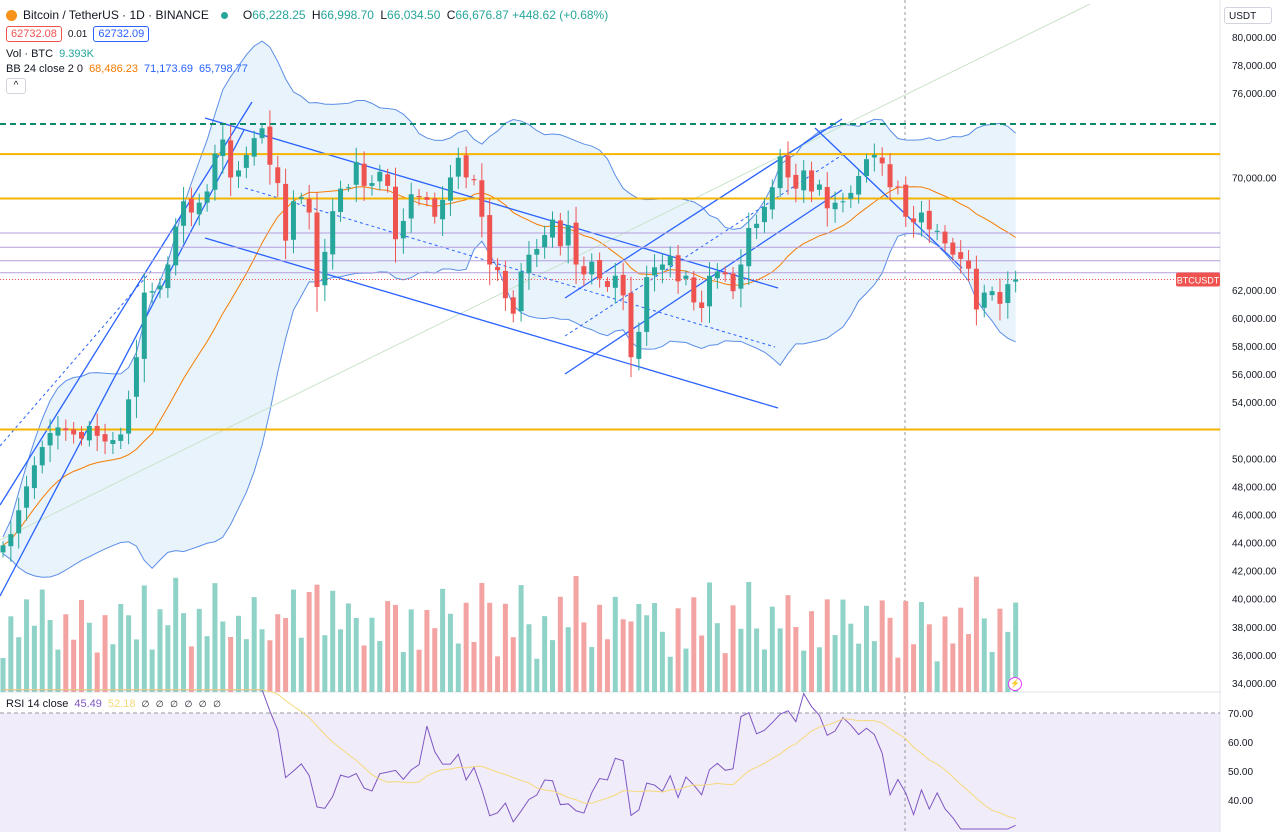  Describe the element at coordinates (509, 634) in the screenshot. I see `volume-bars` at that location.